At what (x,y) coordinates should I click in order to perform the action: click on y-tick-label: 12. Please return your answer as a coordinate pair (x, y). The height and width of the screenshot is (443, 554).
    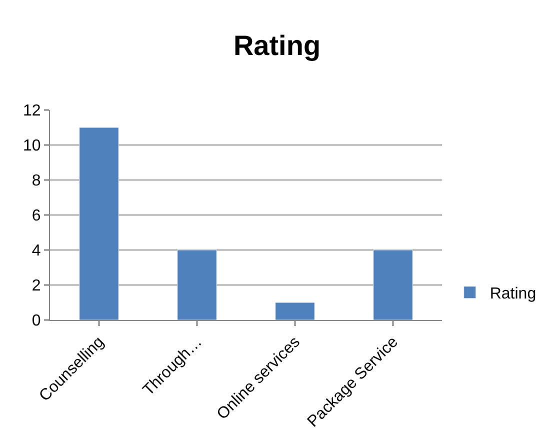
    Looking at the image, I should click on (32, 111).